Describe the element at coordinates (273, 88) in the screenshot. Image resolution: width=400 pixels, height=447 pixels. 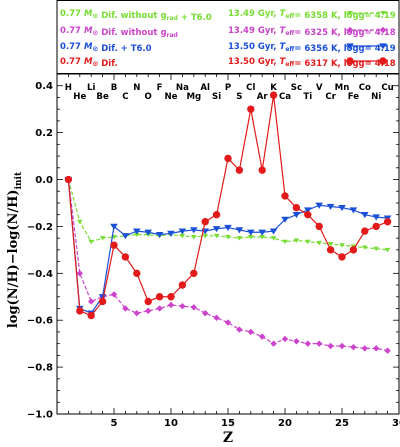
I see `element-label-k: K` at that location.